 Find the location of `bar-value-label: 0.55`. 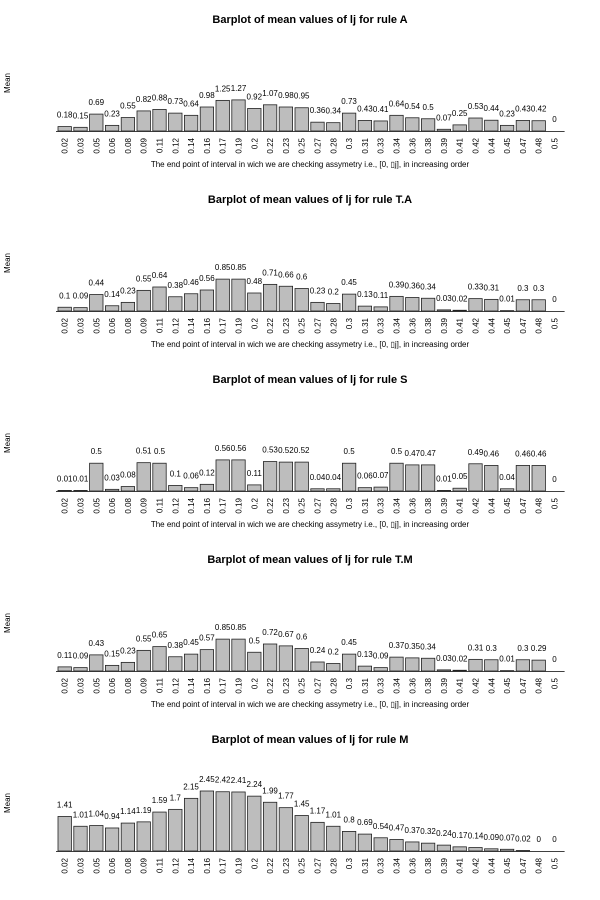

bar-value-label: 0.55 is located at coordinates (128, 106).